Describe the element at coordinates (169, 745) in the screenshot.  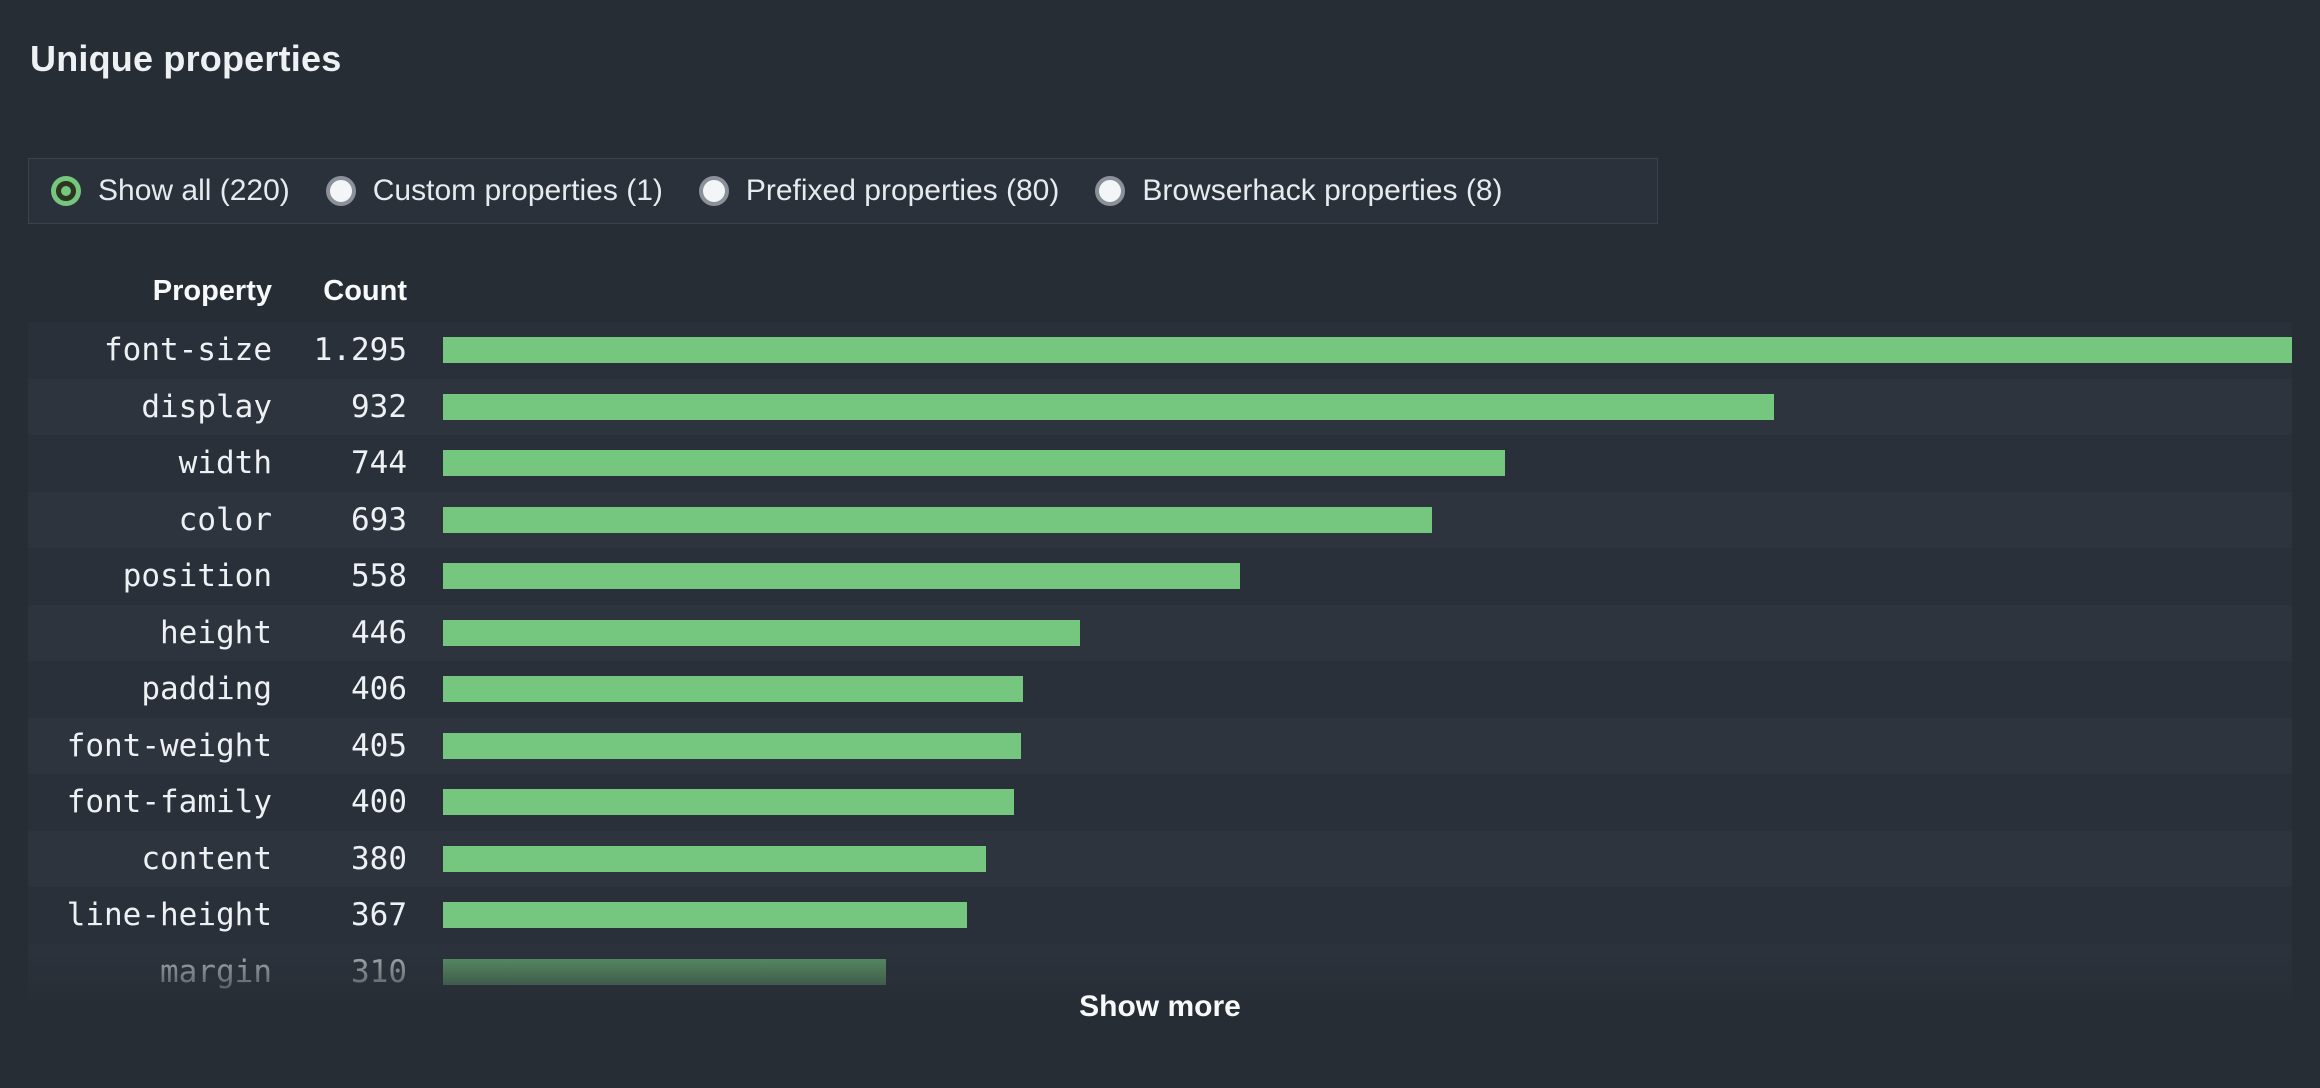
I see `property-name: font-weight` at that location.